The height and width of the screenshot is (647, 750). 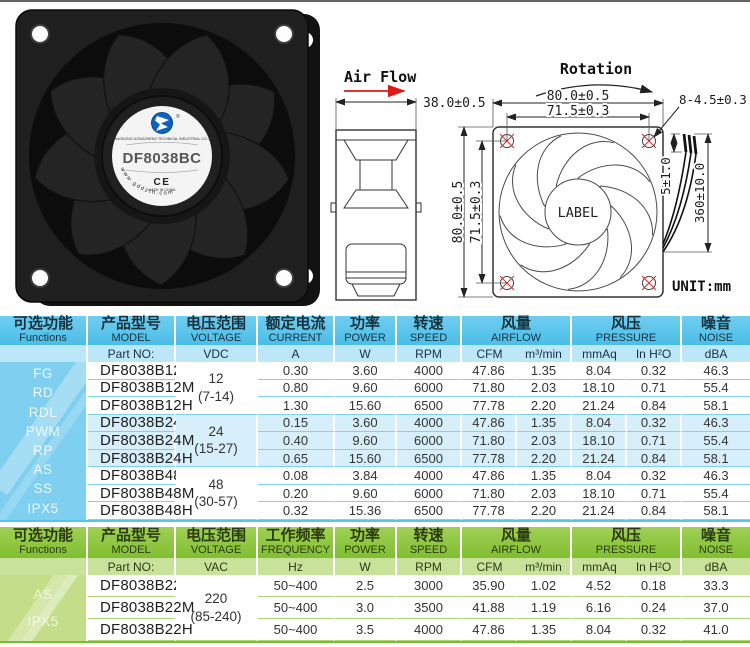 I want to click on noise-cell: 58.1, so click(x=716, y=406).